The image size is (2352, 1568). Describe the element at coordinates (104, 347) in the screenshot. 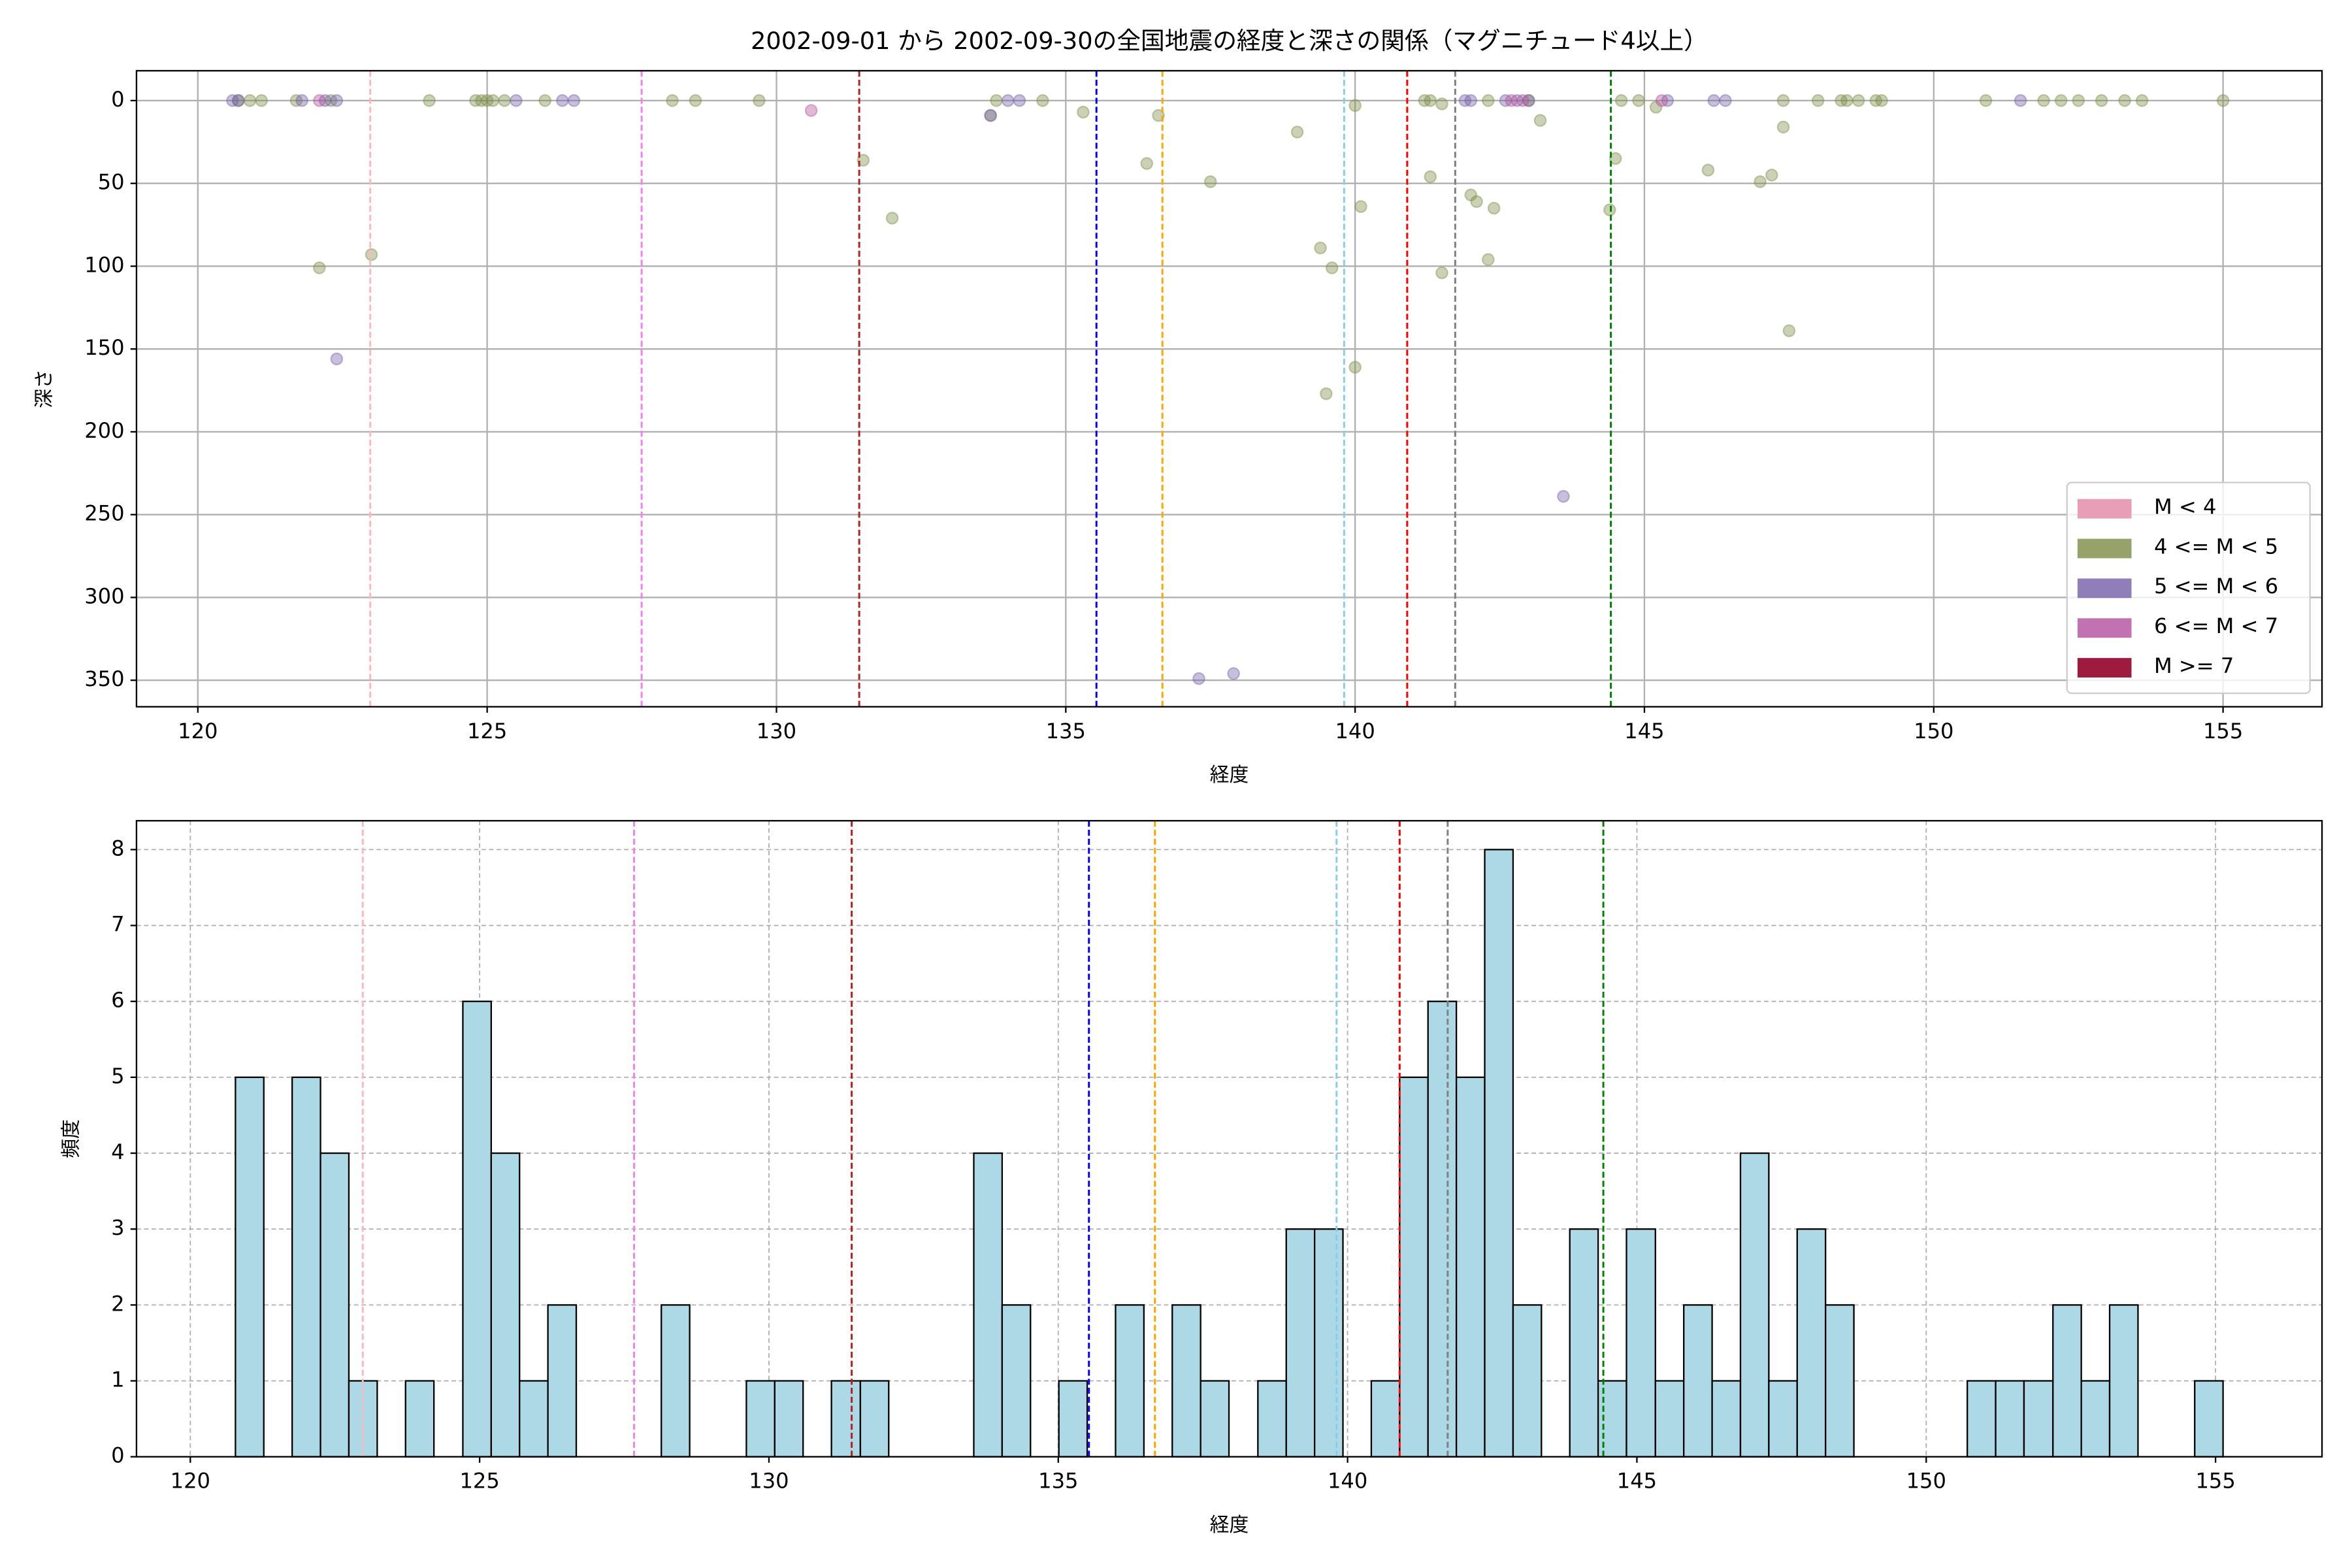

I see `y-tick-label: 150` at that location.